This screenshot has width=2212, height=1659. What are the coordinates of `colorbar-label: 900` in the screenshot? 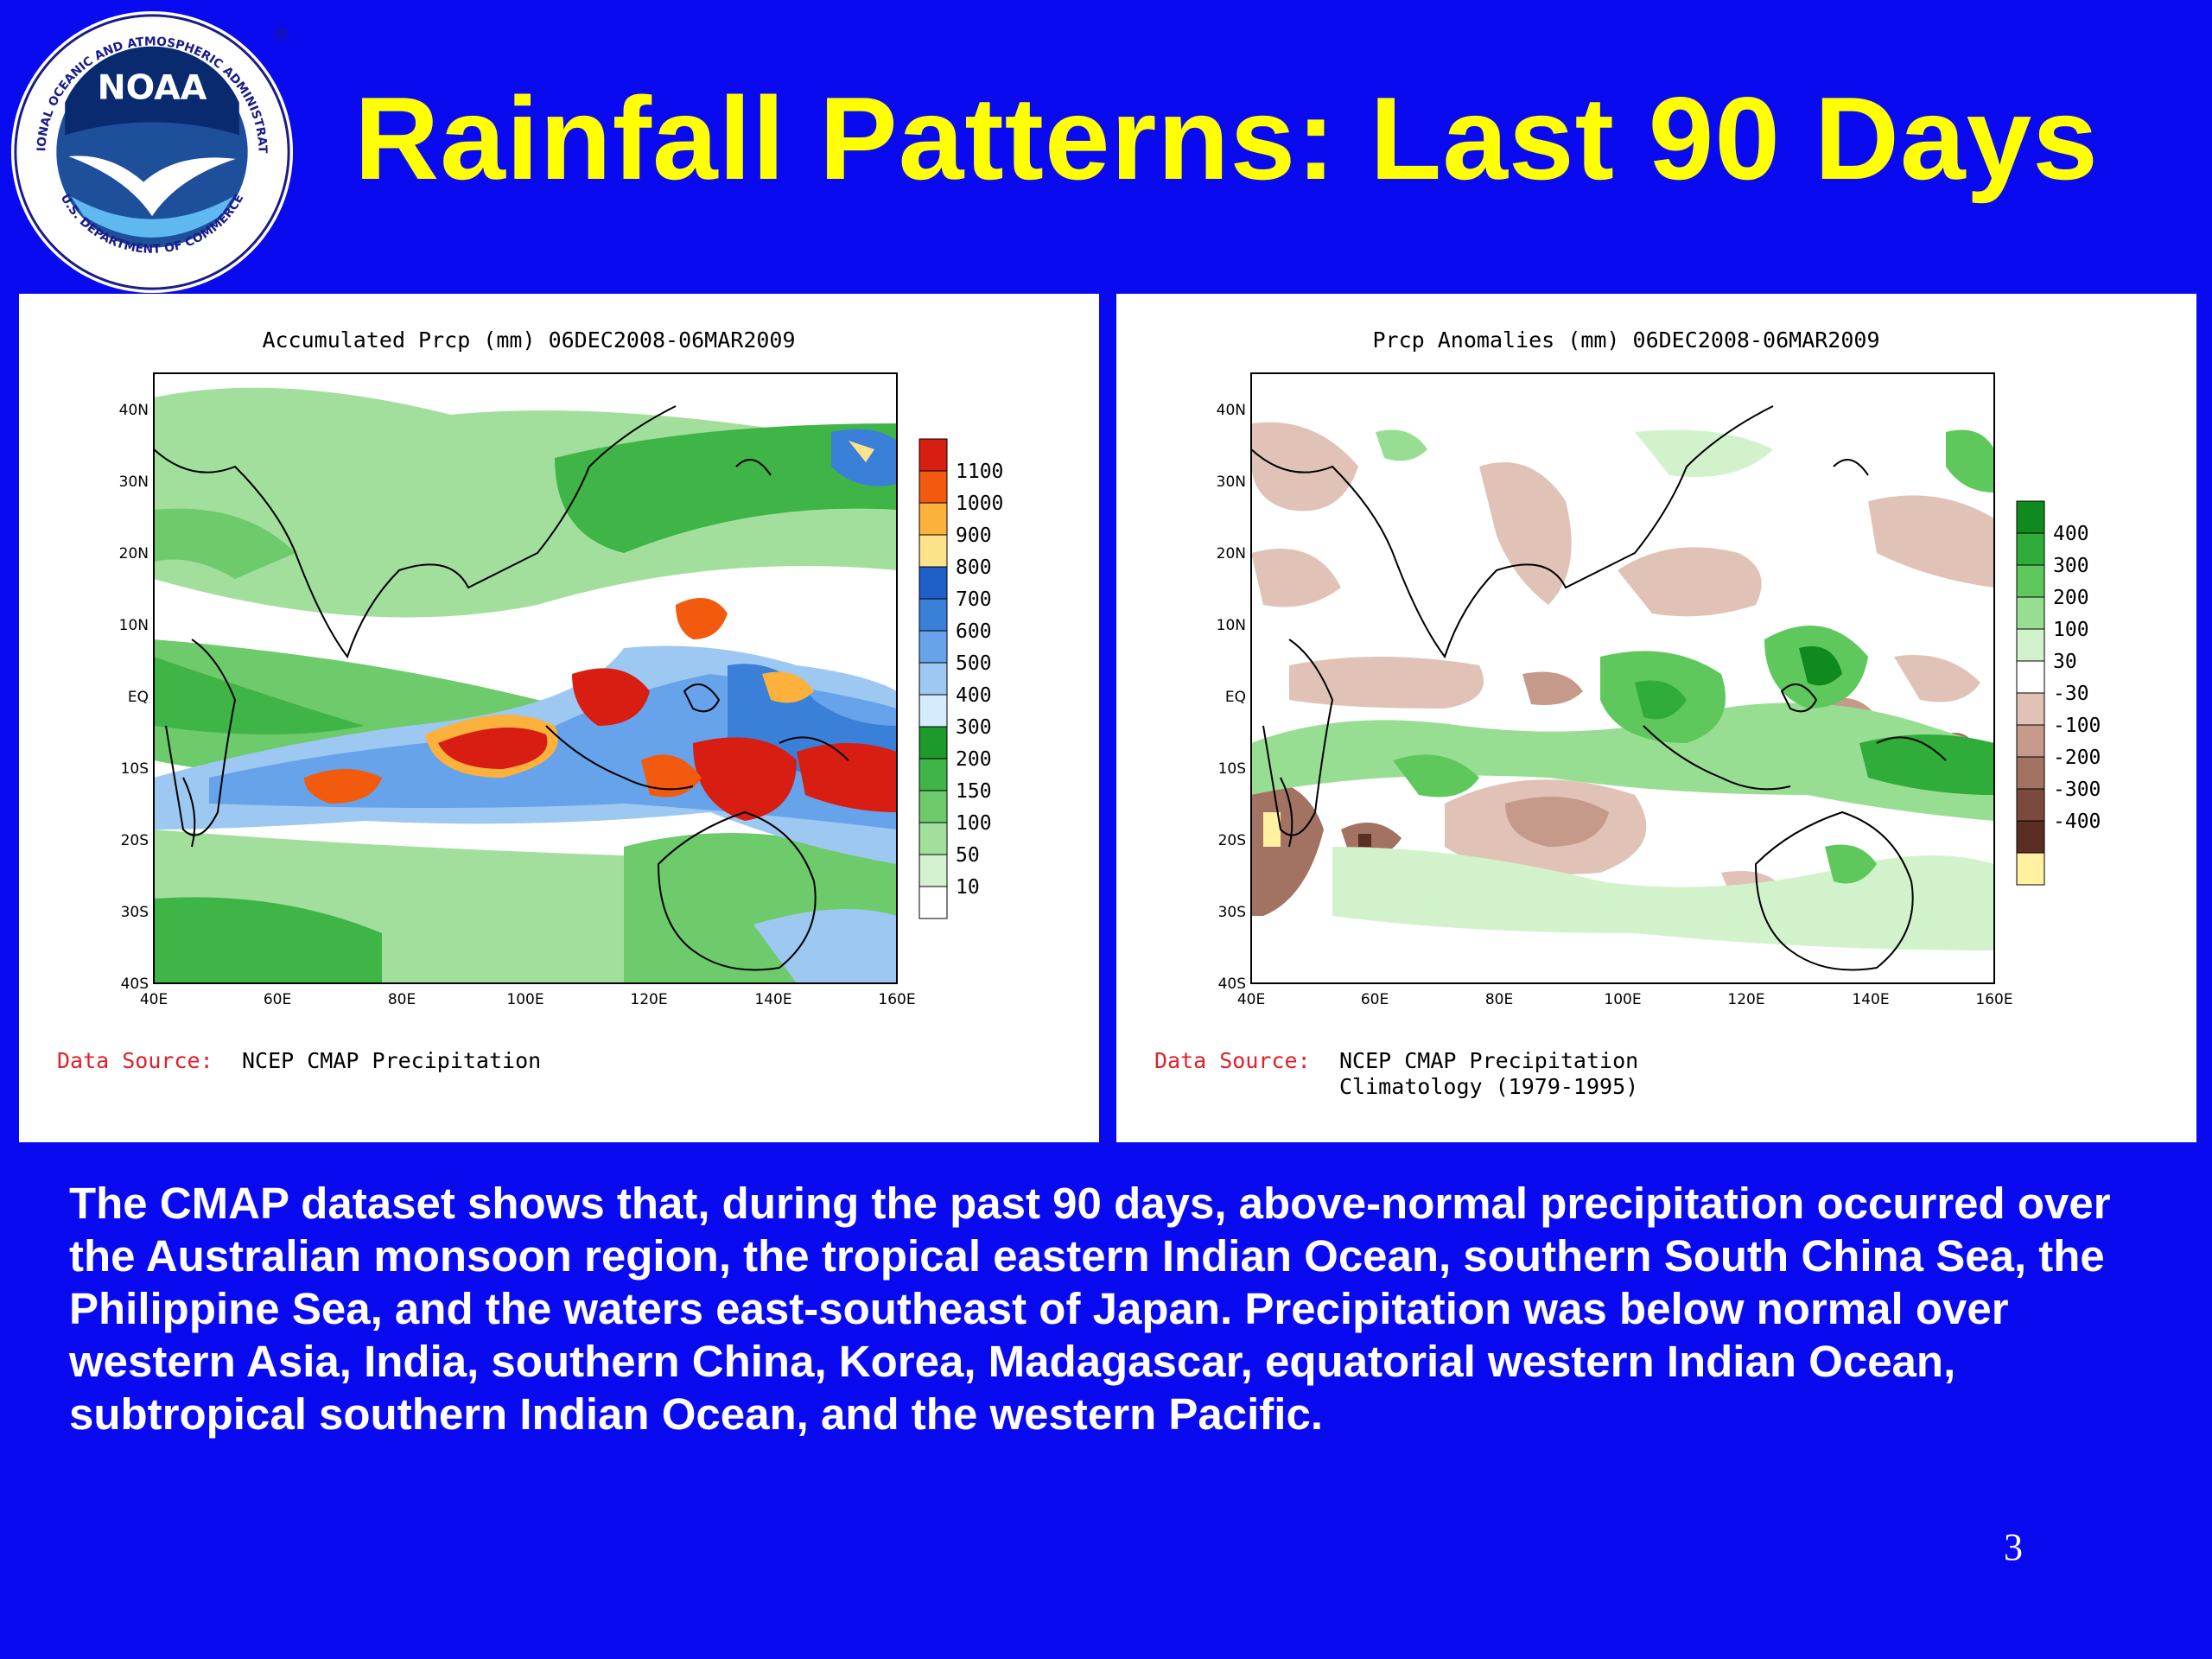 It's located at (974, 535).